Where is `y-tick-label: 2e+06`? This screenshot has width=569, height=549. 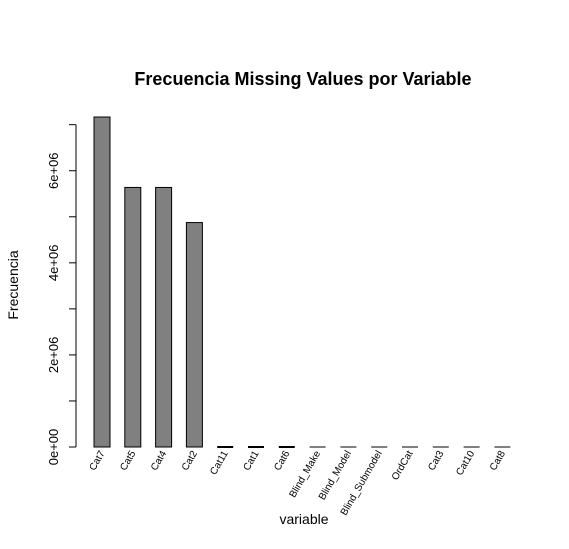
y-tick-label: 2e+06 is located at coordinates (53, 355).